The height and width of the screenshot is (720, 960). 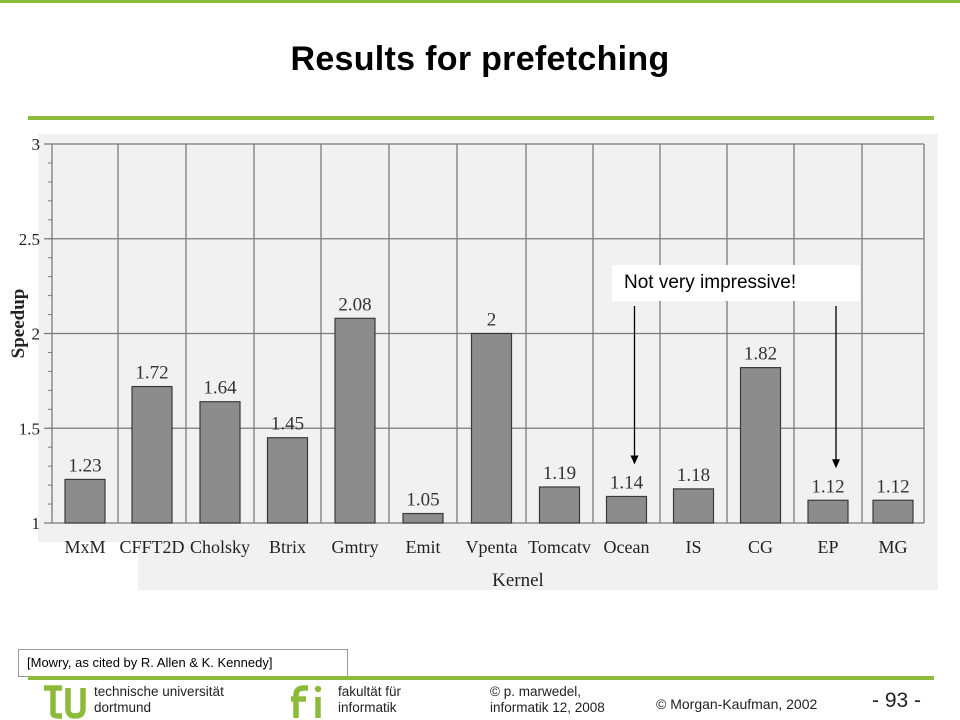 What do you see at coordinates (480, 59) in the screenshot?
I see `slide-title: Results for prefetching` at bounding box center [480, 59].